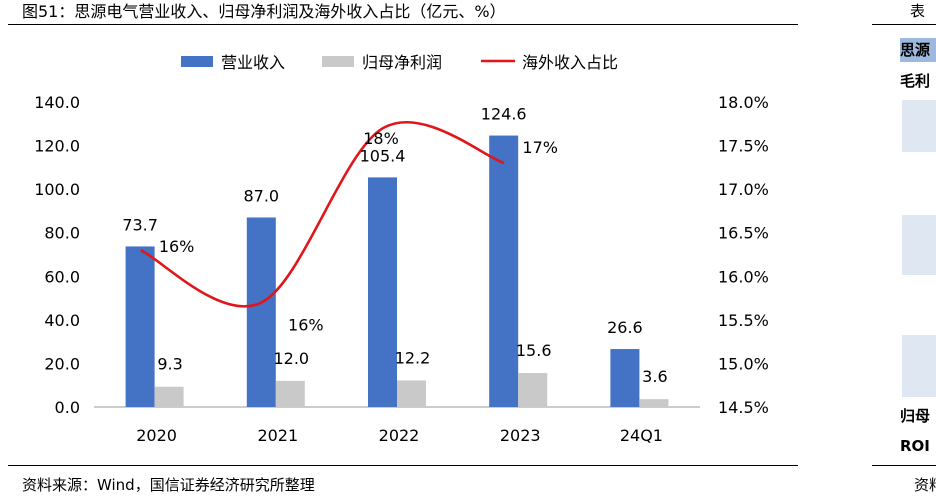  What do you see at coordinates (743, 233) in the screenshot?
I see `y-right-tick-label: 16.5%` at bounding box center [743, 233].